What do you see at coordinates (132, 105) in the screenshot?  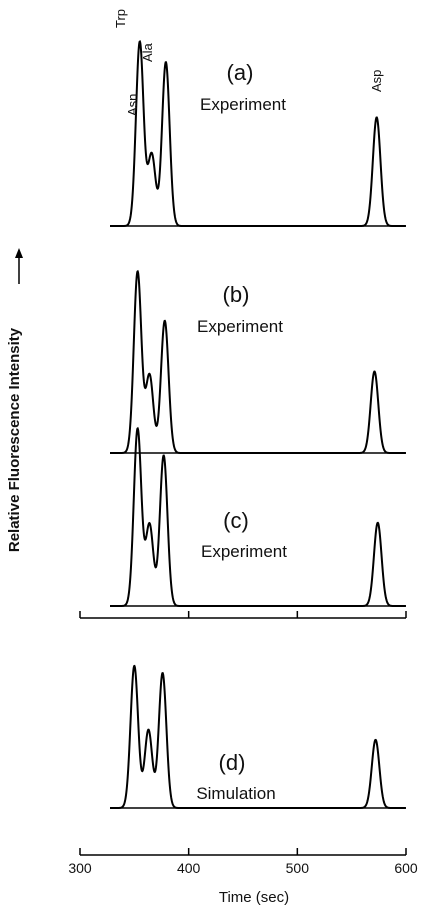 I see `peak-label-asn: Asn` at bounding box center [132, 105].